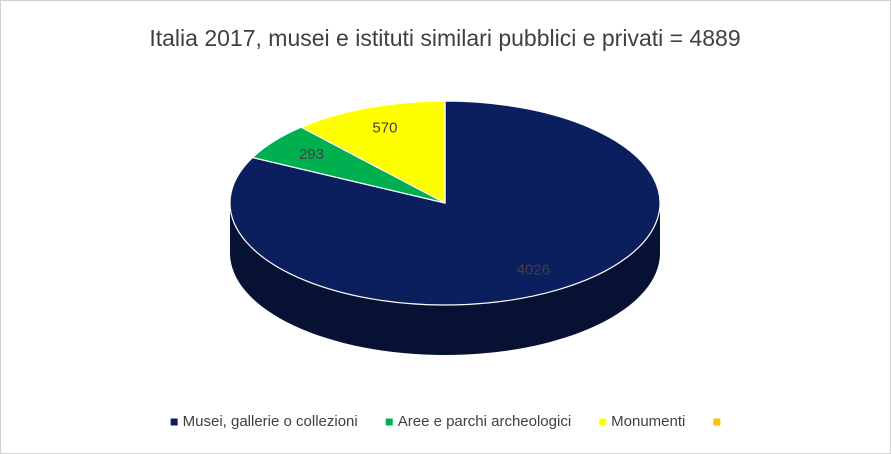 The image size is (891, 454). Describe the element at coordinates (648, 421) in the screenshot. I see `legend-label: Monumenti` at that location.